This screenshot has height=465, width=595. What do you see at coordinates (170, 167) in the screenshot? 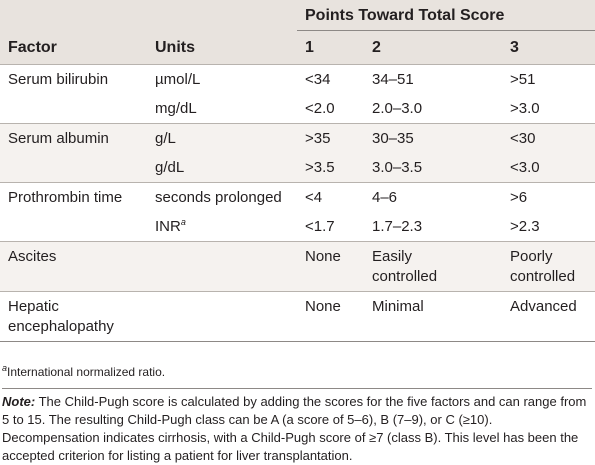
I see `units-text: g/dL` at bounding box center [170, 167].